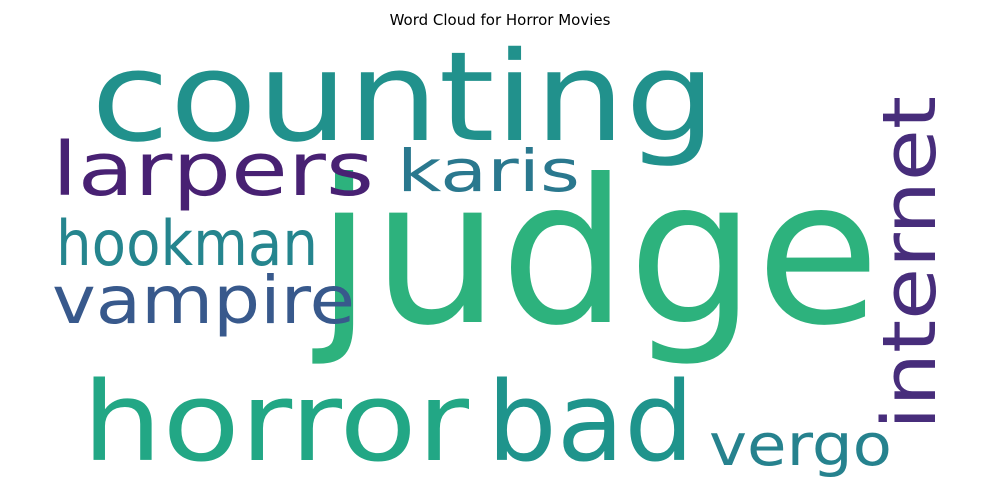 The image size is (1000, 500). What do you see at coordinates (276, 422) in the screenshot?
I see `word-horror: horror` at bounding box center [276, 422].